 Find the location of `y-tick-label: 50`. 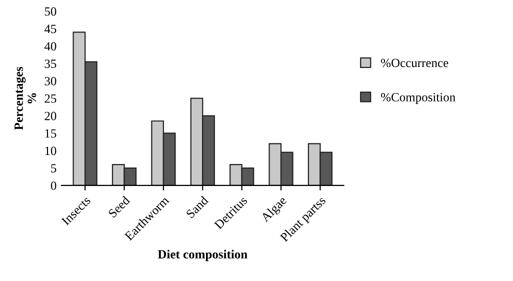

y-tick-label: 50 is located at coordinates (50, 11).